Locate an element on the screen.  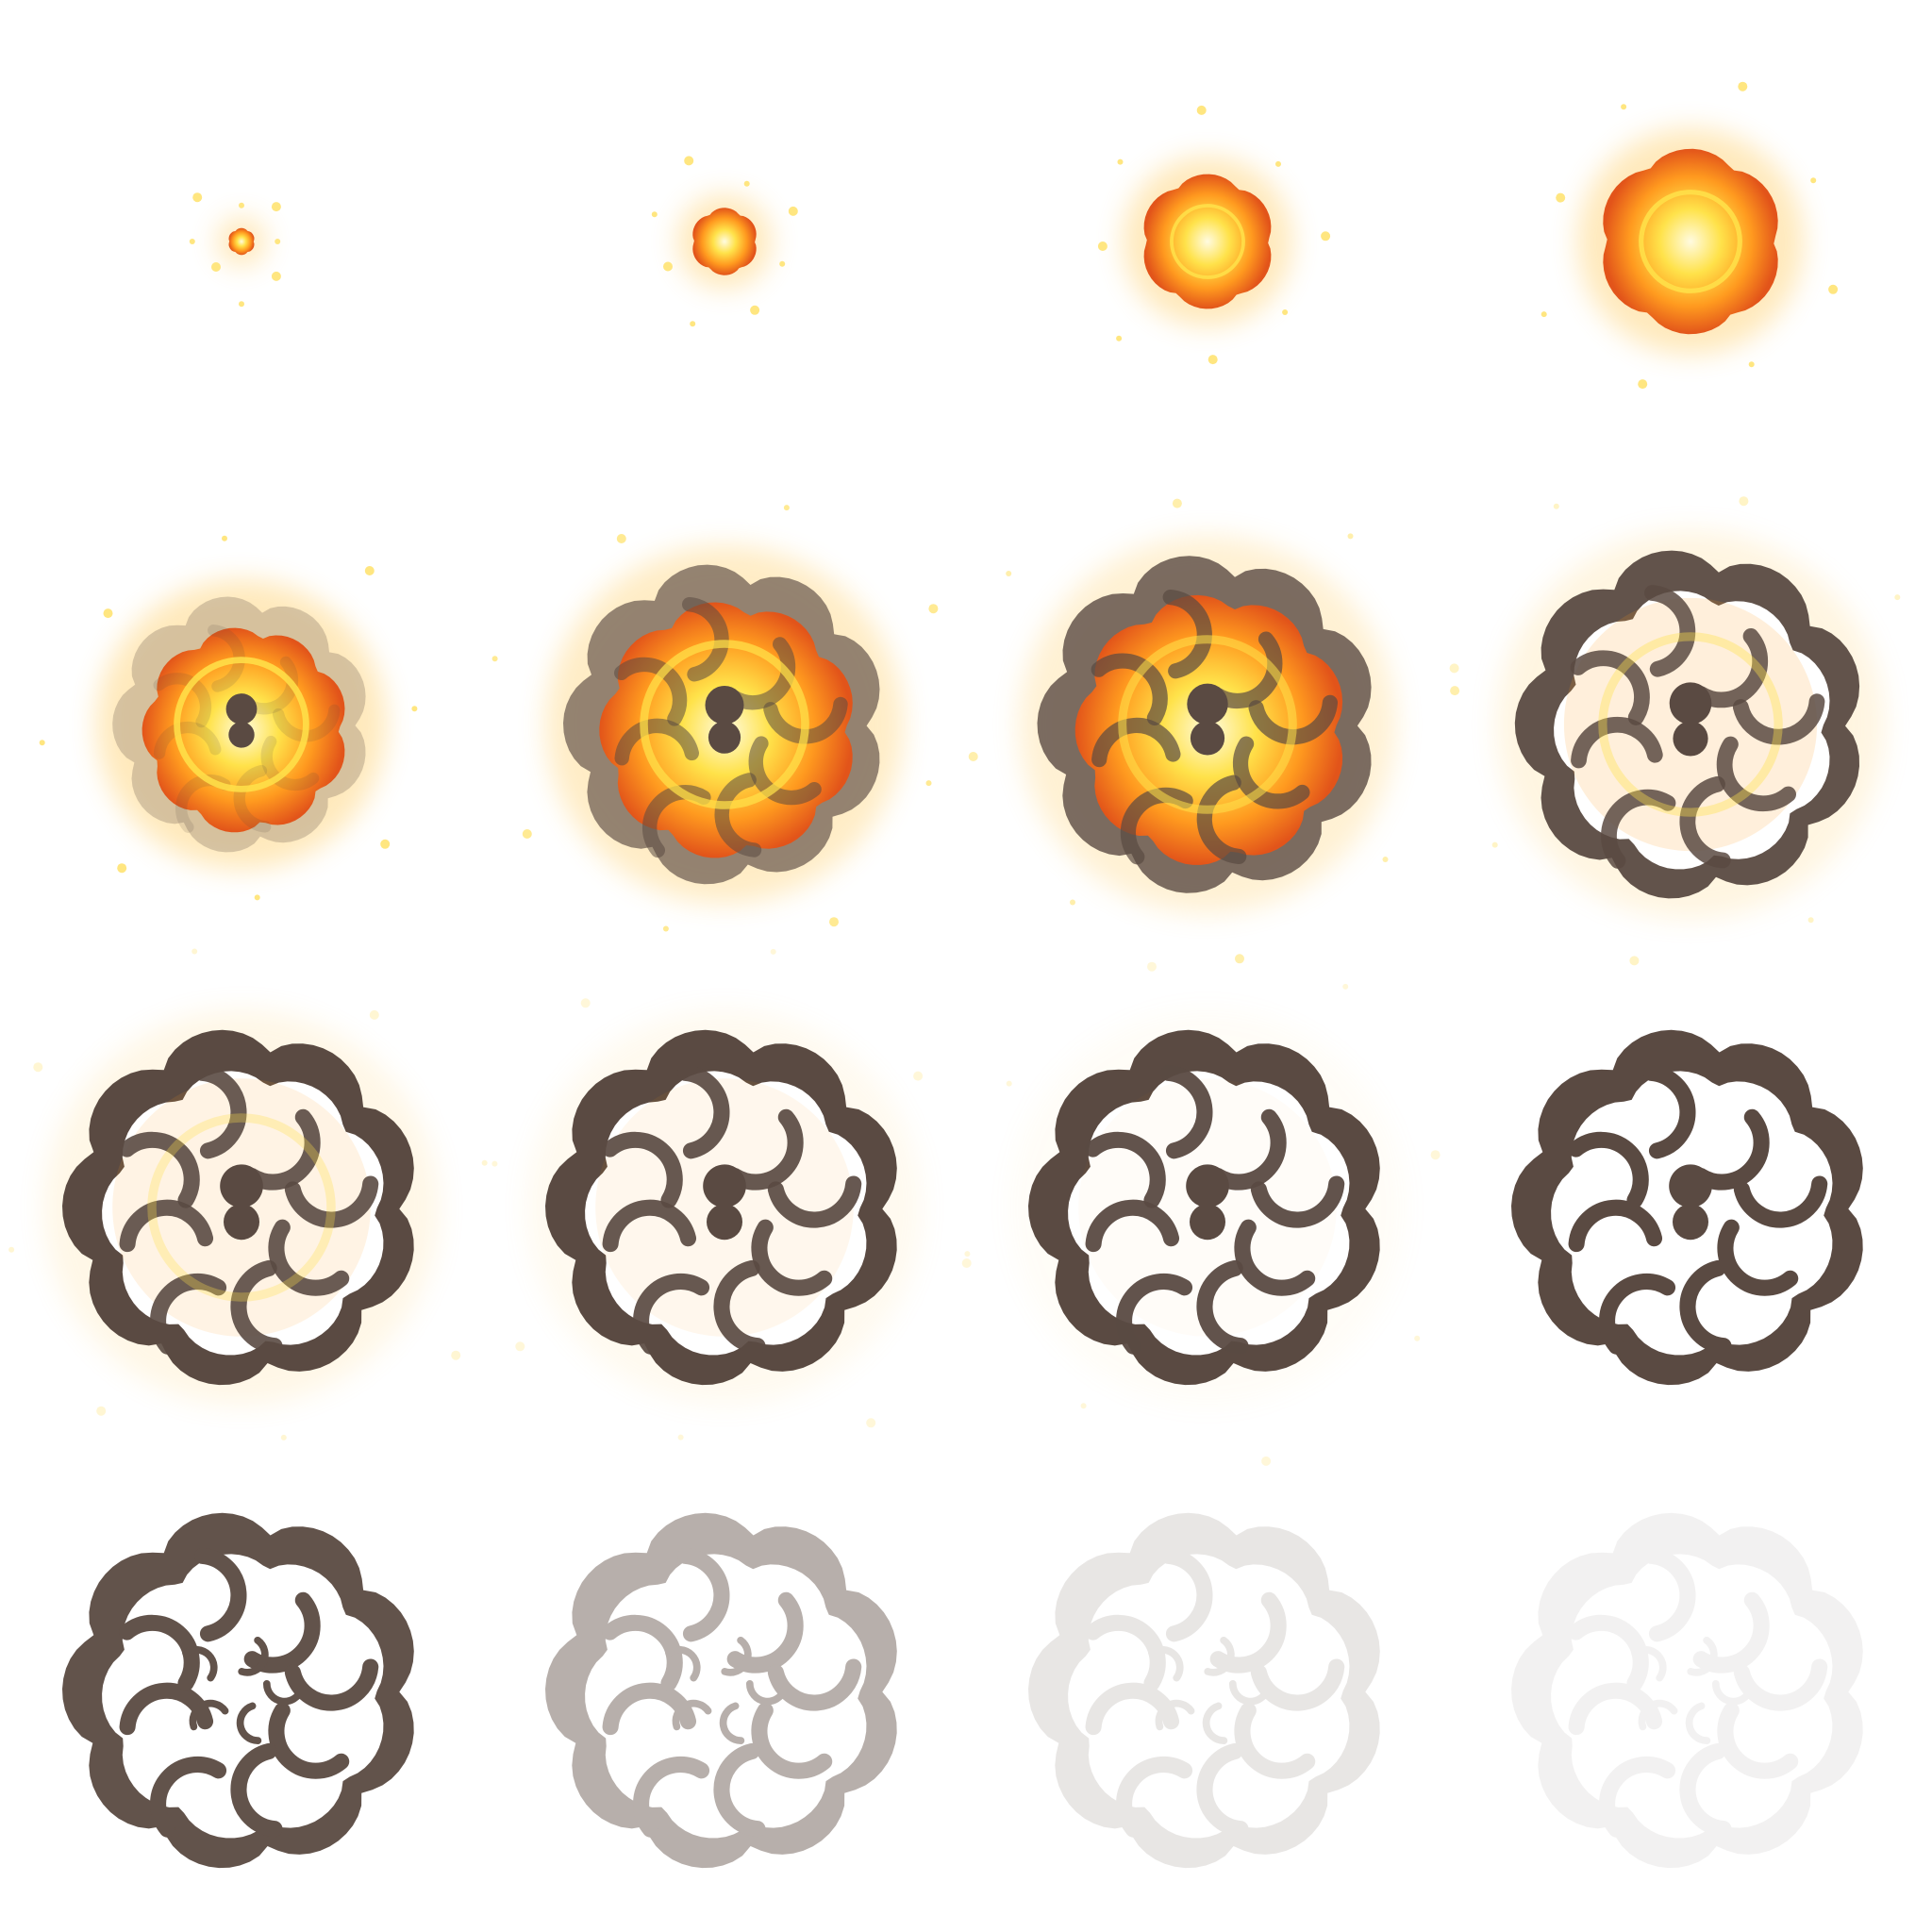
cloud-interior is located at coordinates (1692, 1697).